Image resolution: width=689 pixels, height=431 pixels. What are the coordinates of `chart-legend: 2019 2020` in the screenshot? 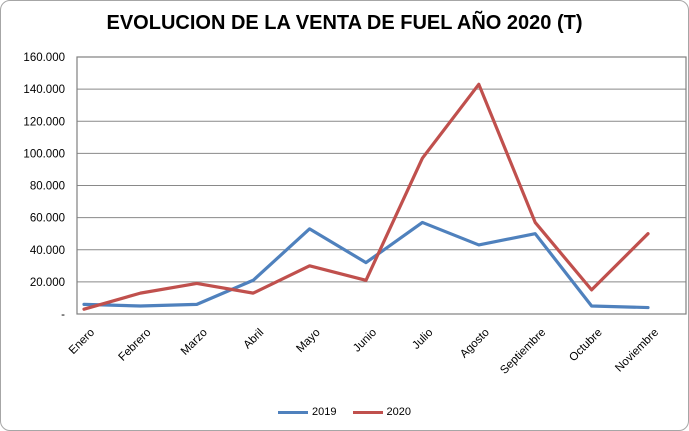 It's located at (344, 412).